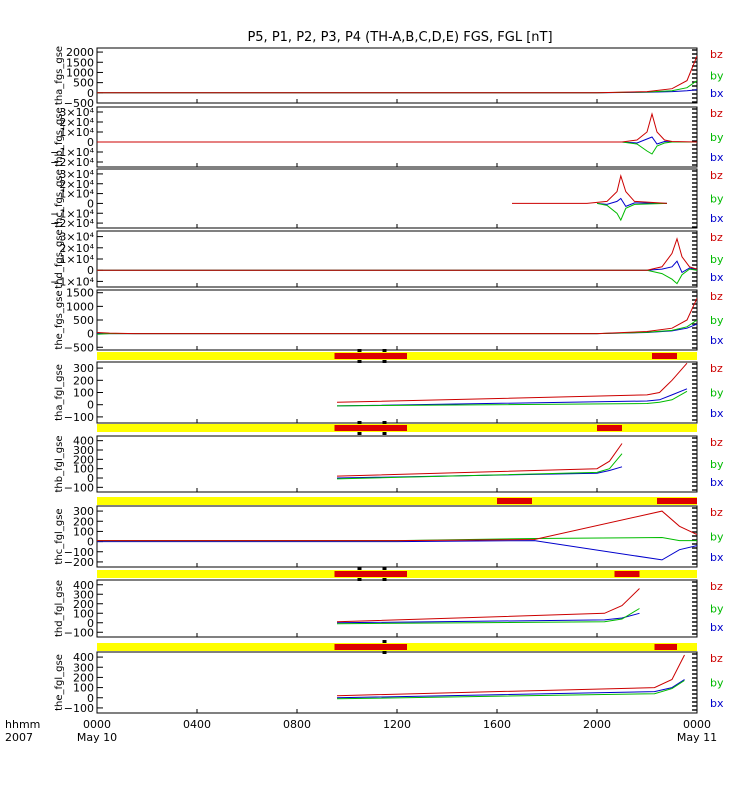 Image resolution: width=750 pixels, height=800 pixels. What do you see at coordinates (80, 293) in the screenshot?
I see `y-tick-label: 1500` at bounding box center [80, 293].